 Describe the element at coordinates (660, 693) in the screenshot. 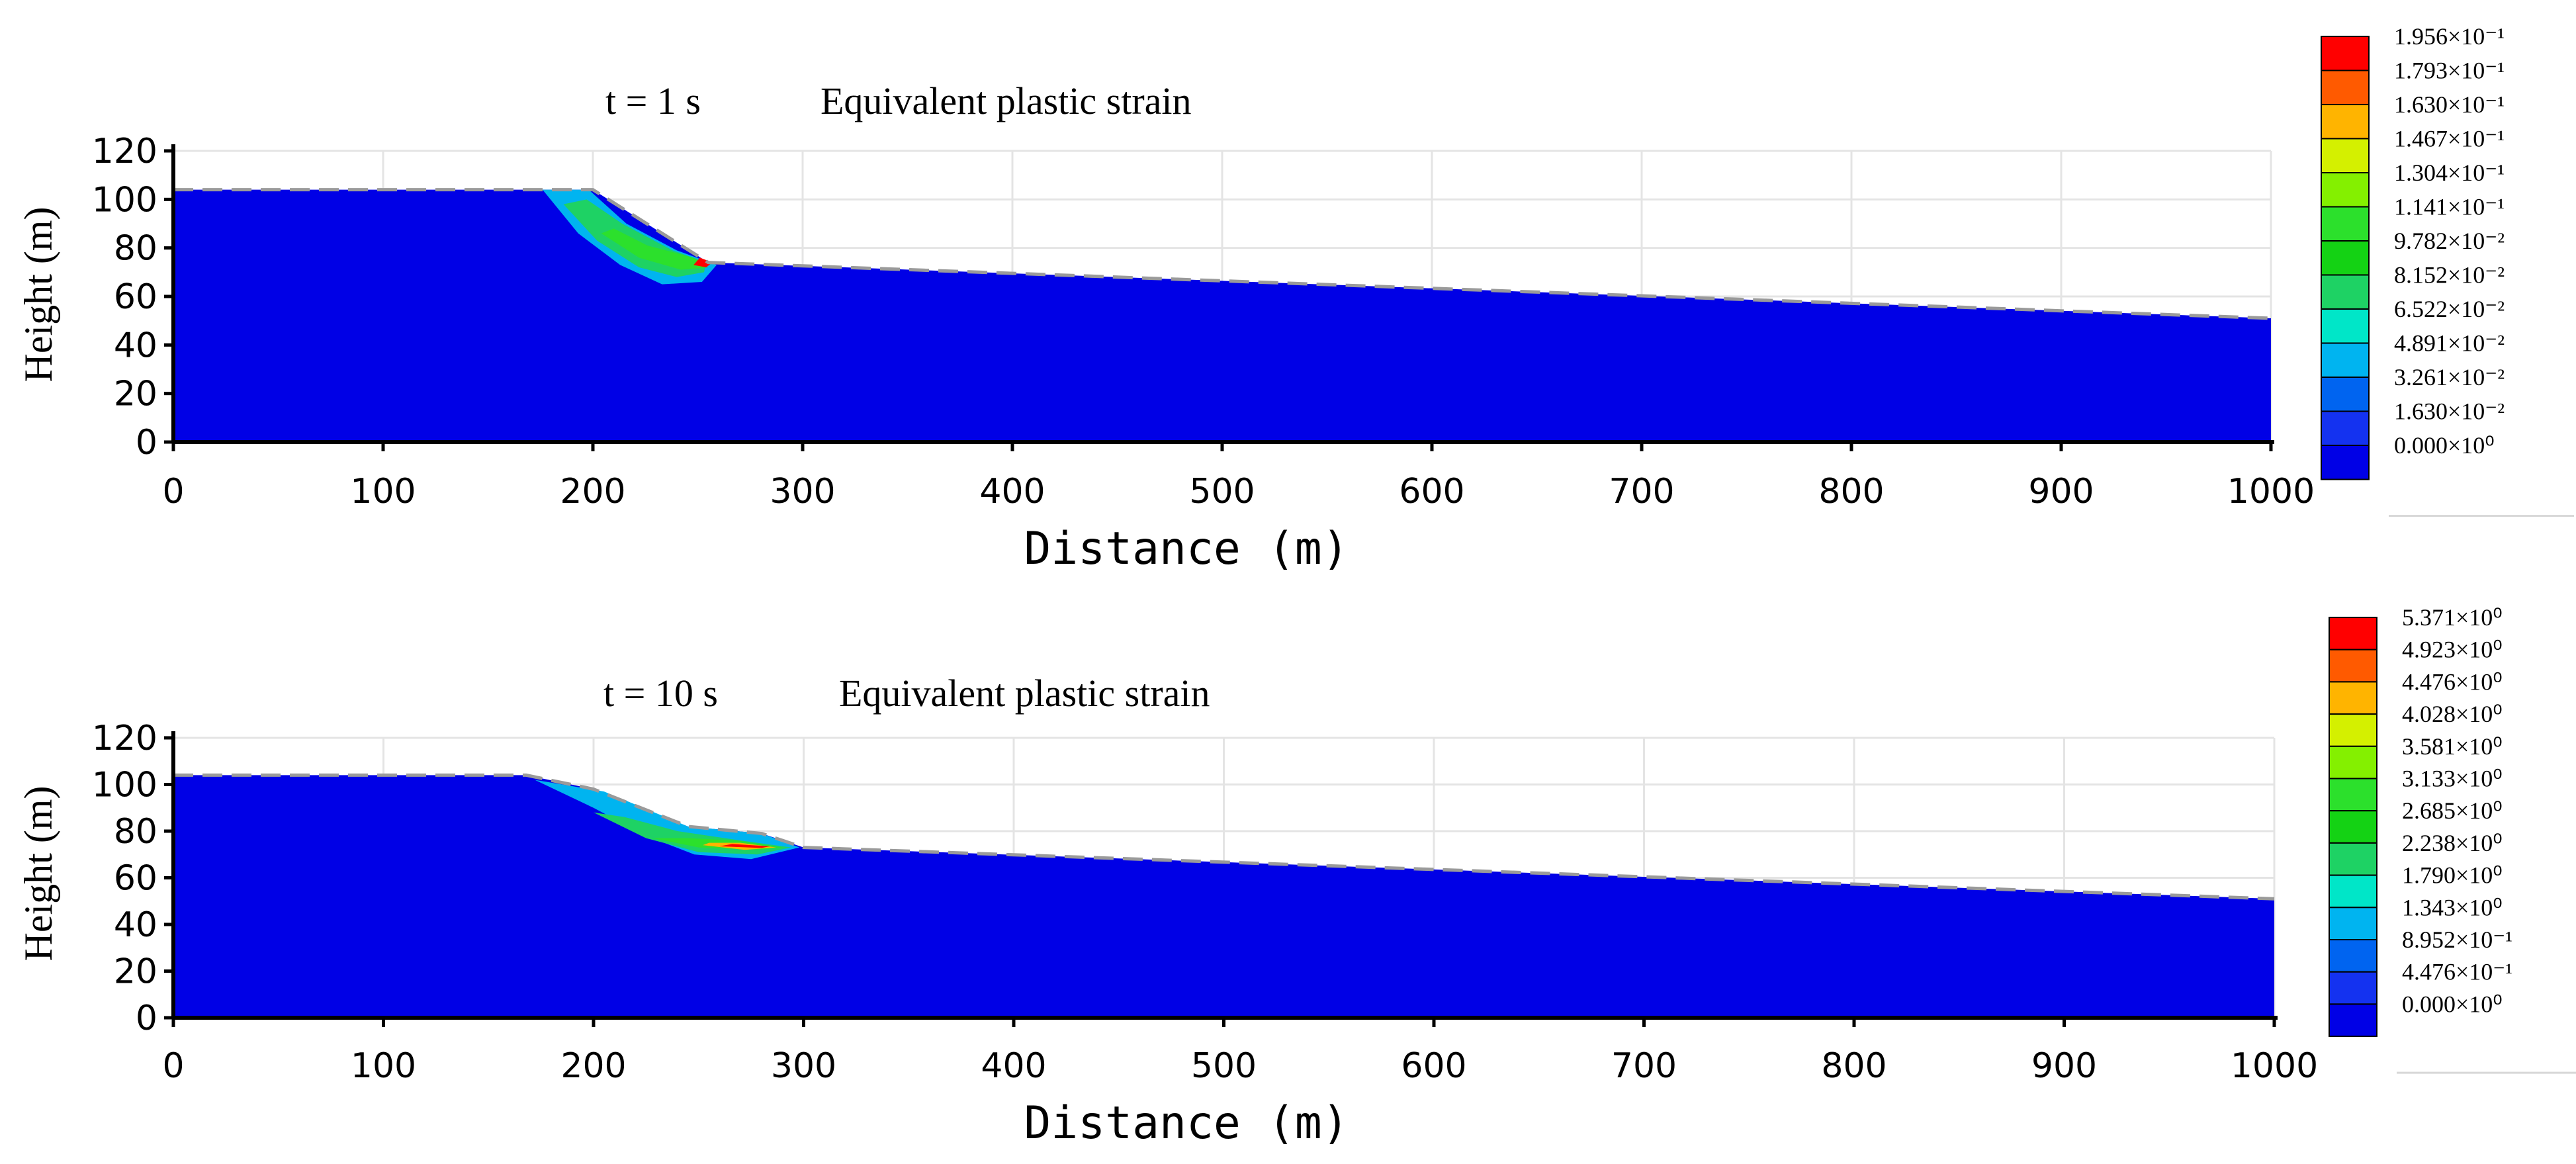

I see `panel-time-label: t = 10 s` at that location.